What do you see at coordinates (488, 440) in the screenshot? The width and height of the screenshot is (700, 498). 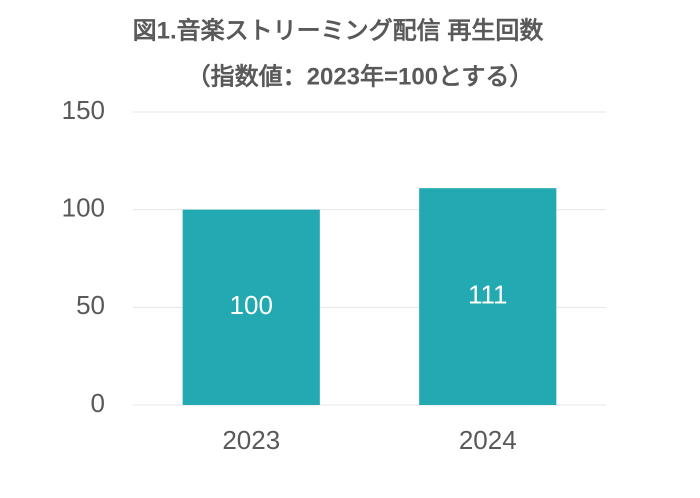 I see `x-tick-label: 2024` at bounding box center [488, 440].